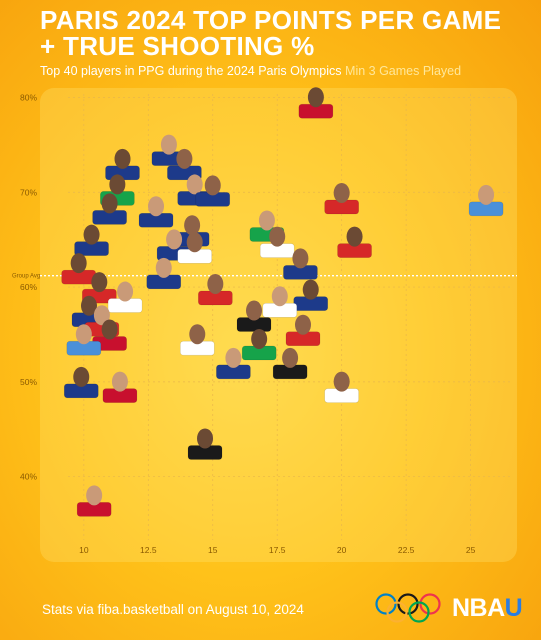 The width and height of the screenshot is (541, 640). I want to click on x-tick-label: 25, so click(471, 550).